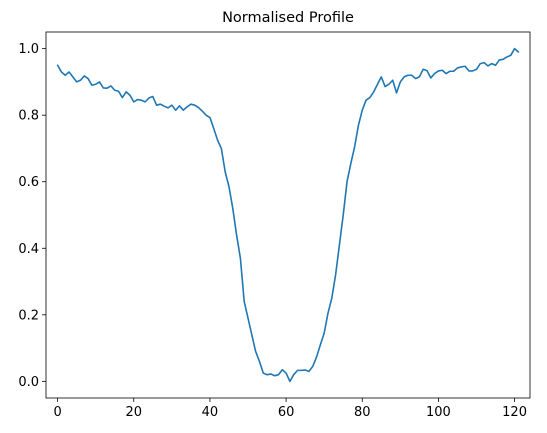 The height and width of the screenshot is (433, 547). I want to click on x-tick-label: 120, so click(514, 412).